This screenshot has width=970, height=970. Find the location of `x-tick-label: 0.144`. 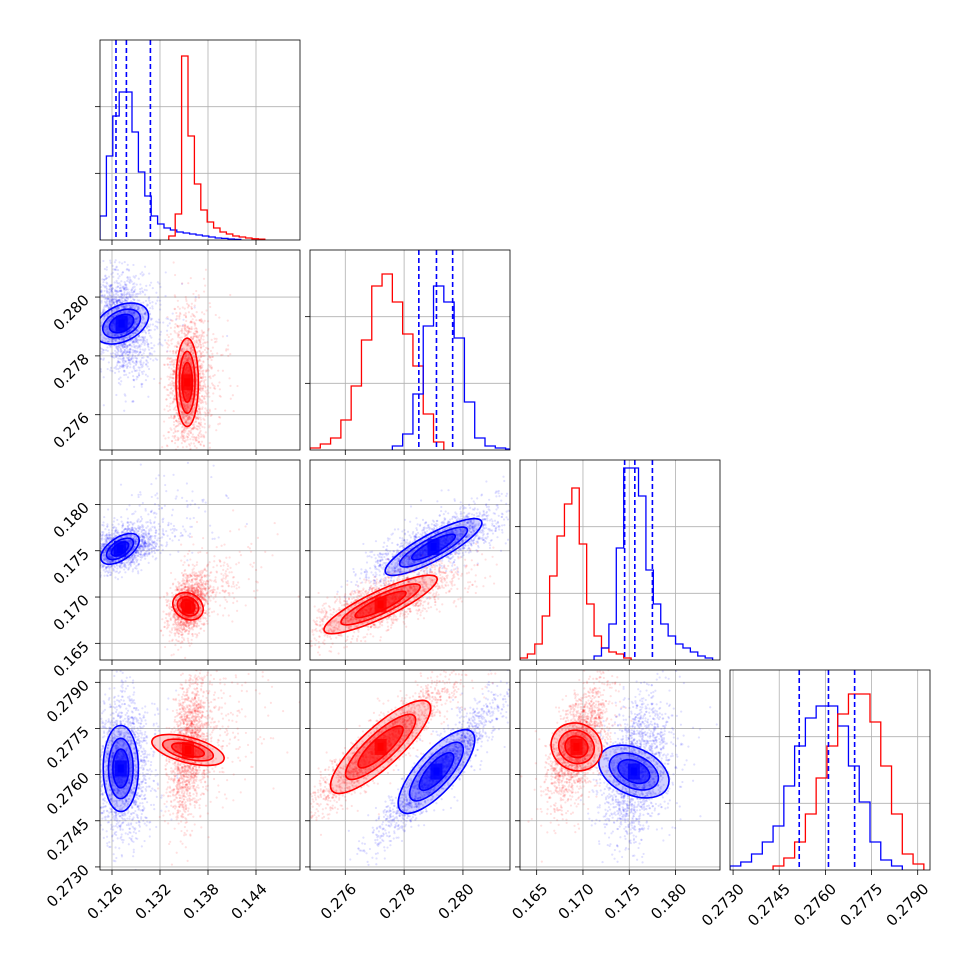

x-tick-label: 0.144 is located at coordinates (249, 901).